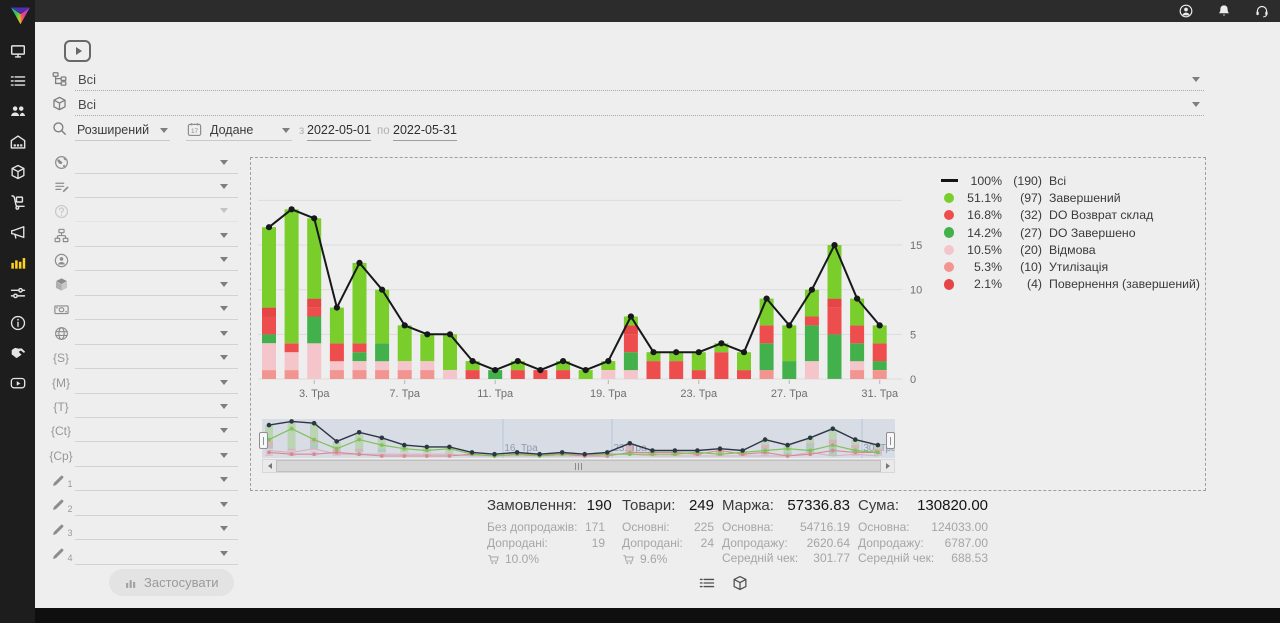  Describe the element at coordinates (195, 131) in the screenshot. I see `svg-text: 17` at that location.